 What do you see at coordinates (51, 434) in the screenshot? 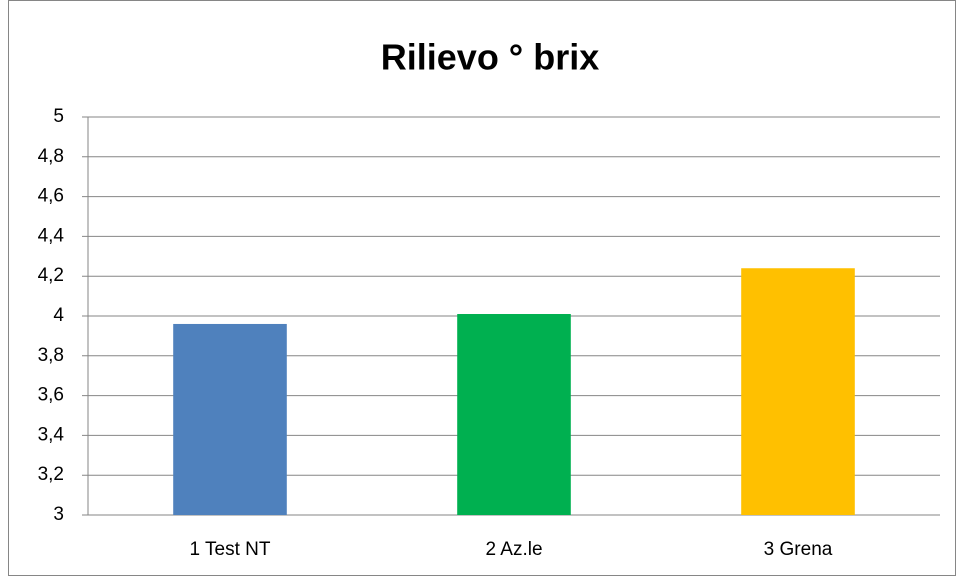
I see `y-tick-label: 3,4` at bounding box center [51, 434].